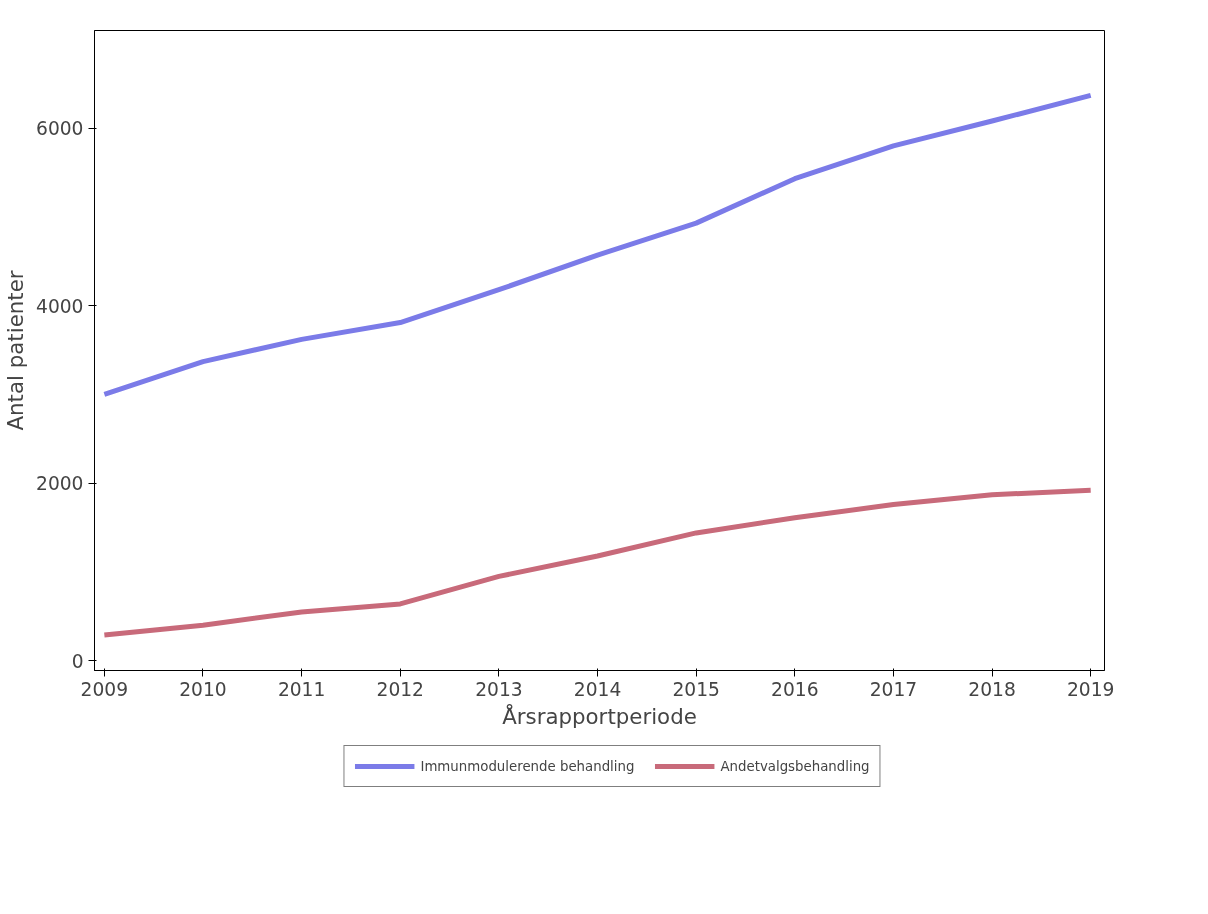  What do you see at coordinates (104, 689) in the screenshot?
I see `x-tick-label: 2009` at bounding box center [104, 689].